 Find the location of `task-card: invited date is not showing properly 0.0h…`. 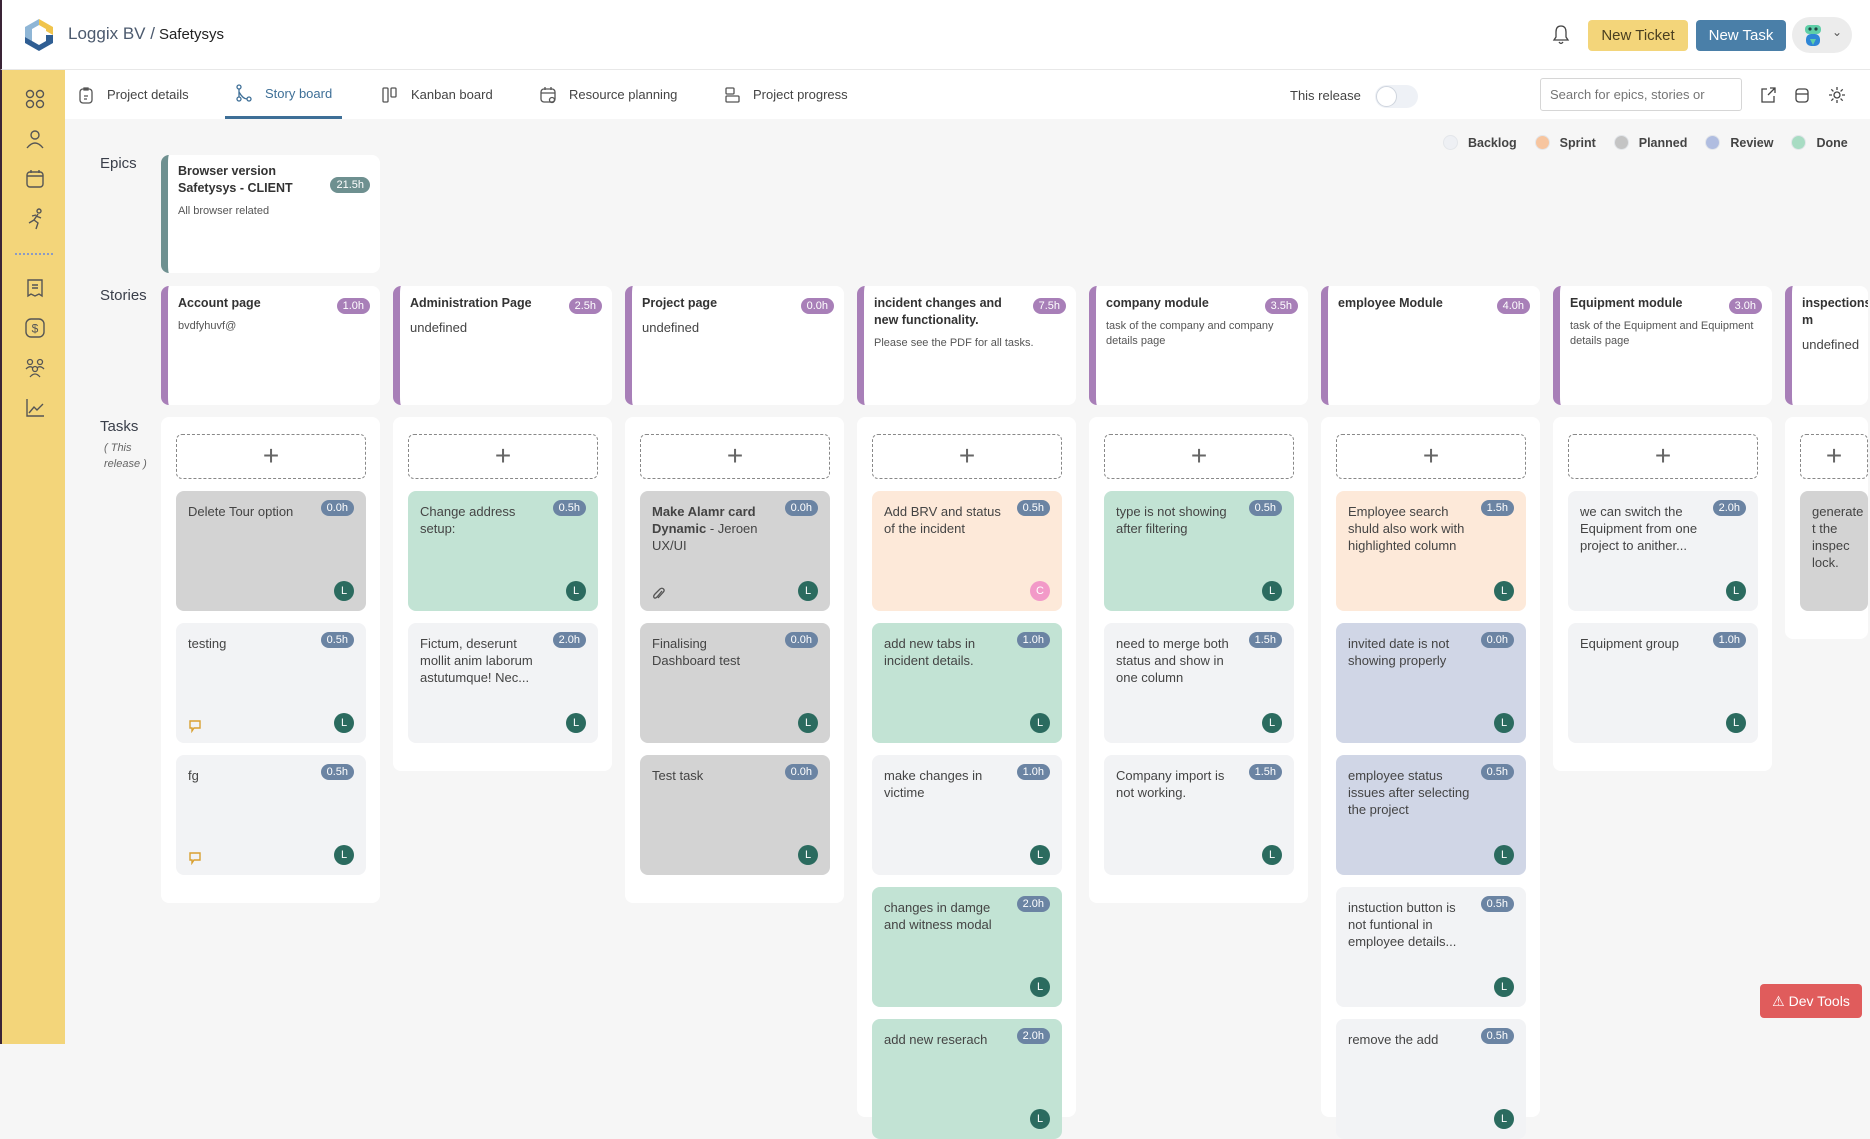

task-card: invited date is not showing properly 0.0h… is located at coordinates (1431, 683).